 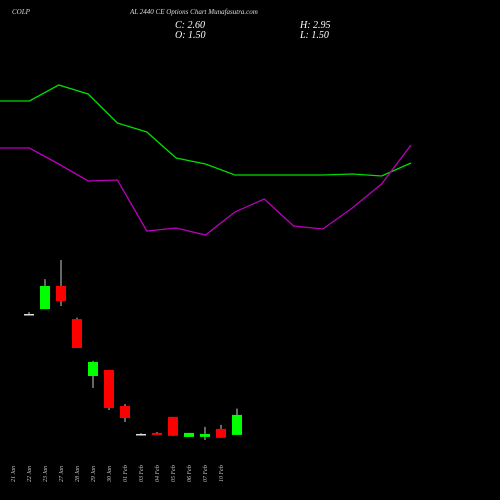 What do you see at coordinates (315, 25) in the screenshot?
I see `ohlc-high: H: 2.95` at bounding box center [315, 25].